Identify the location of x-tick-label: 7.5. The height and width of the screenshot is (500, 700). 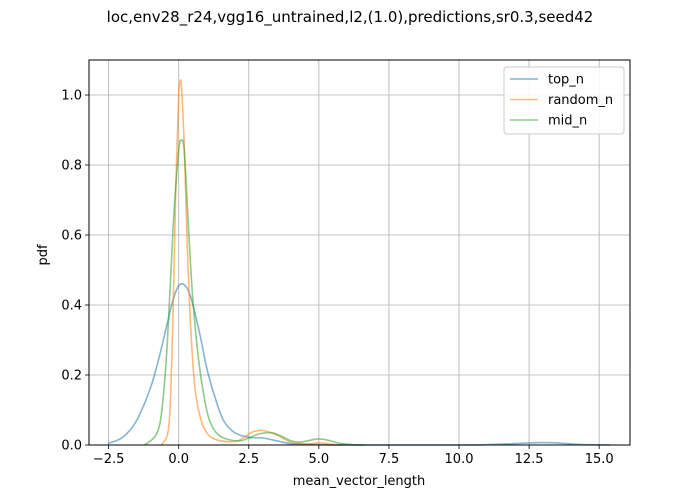
(389, 459).